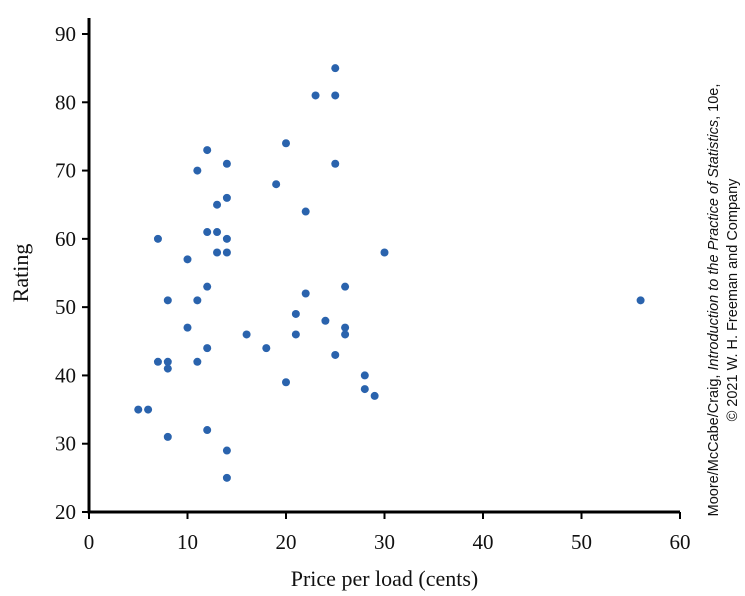  I want to click on y-tick-label: 70, so click(65, 171).